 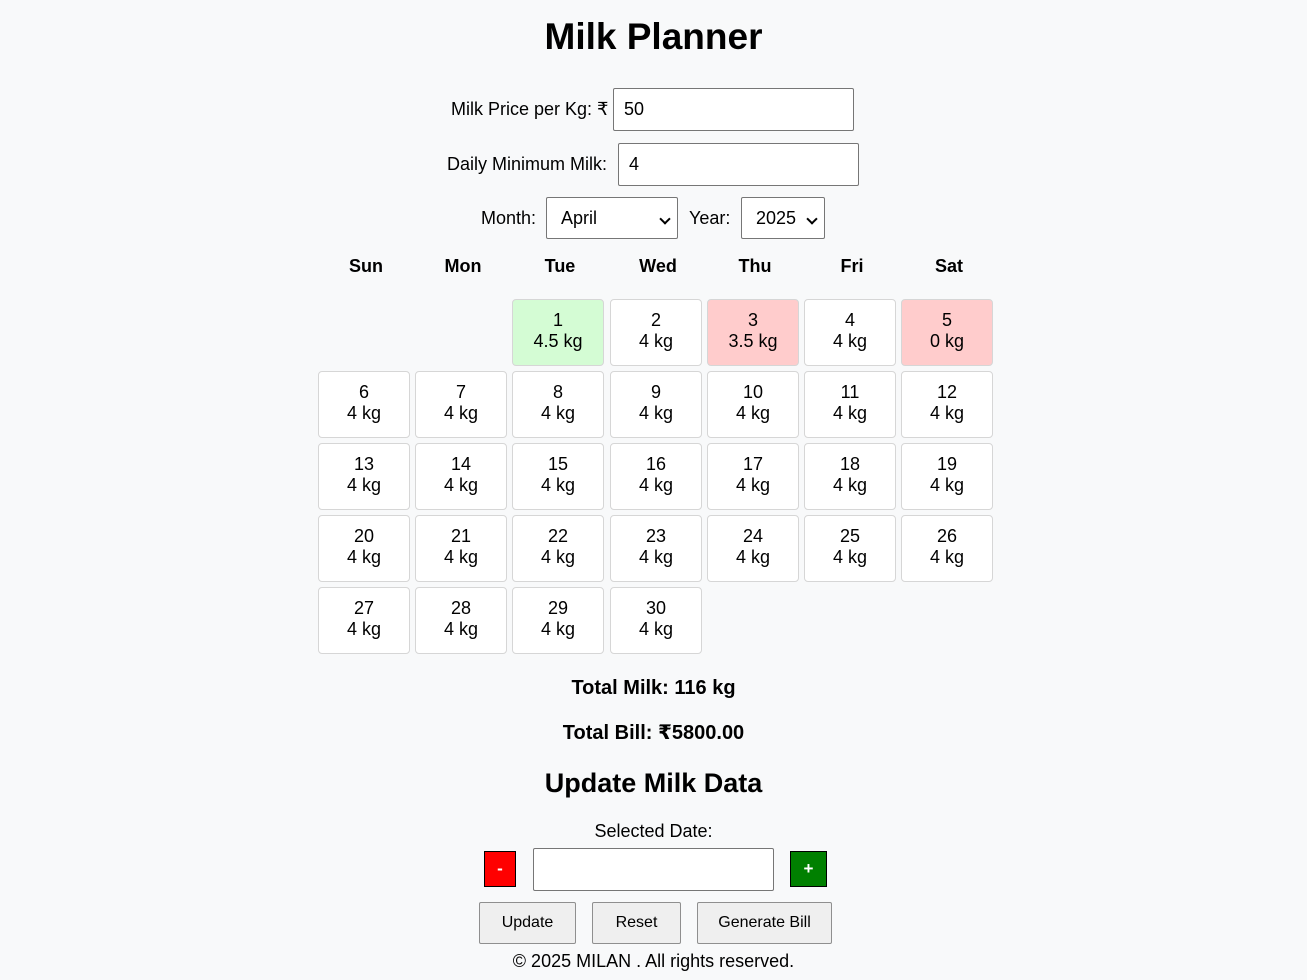 I want to click on calendar-day: 17 4 kg, so click(x=753, y=476).